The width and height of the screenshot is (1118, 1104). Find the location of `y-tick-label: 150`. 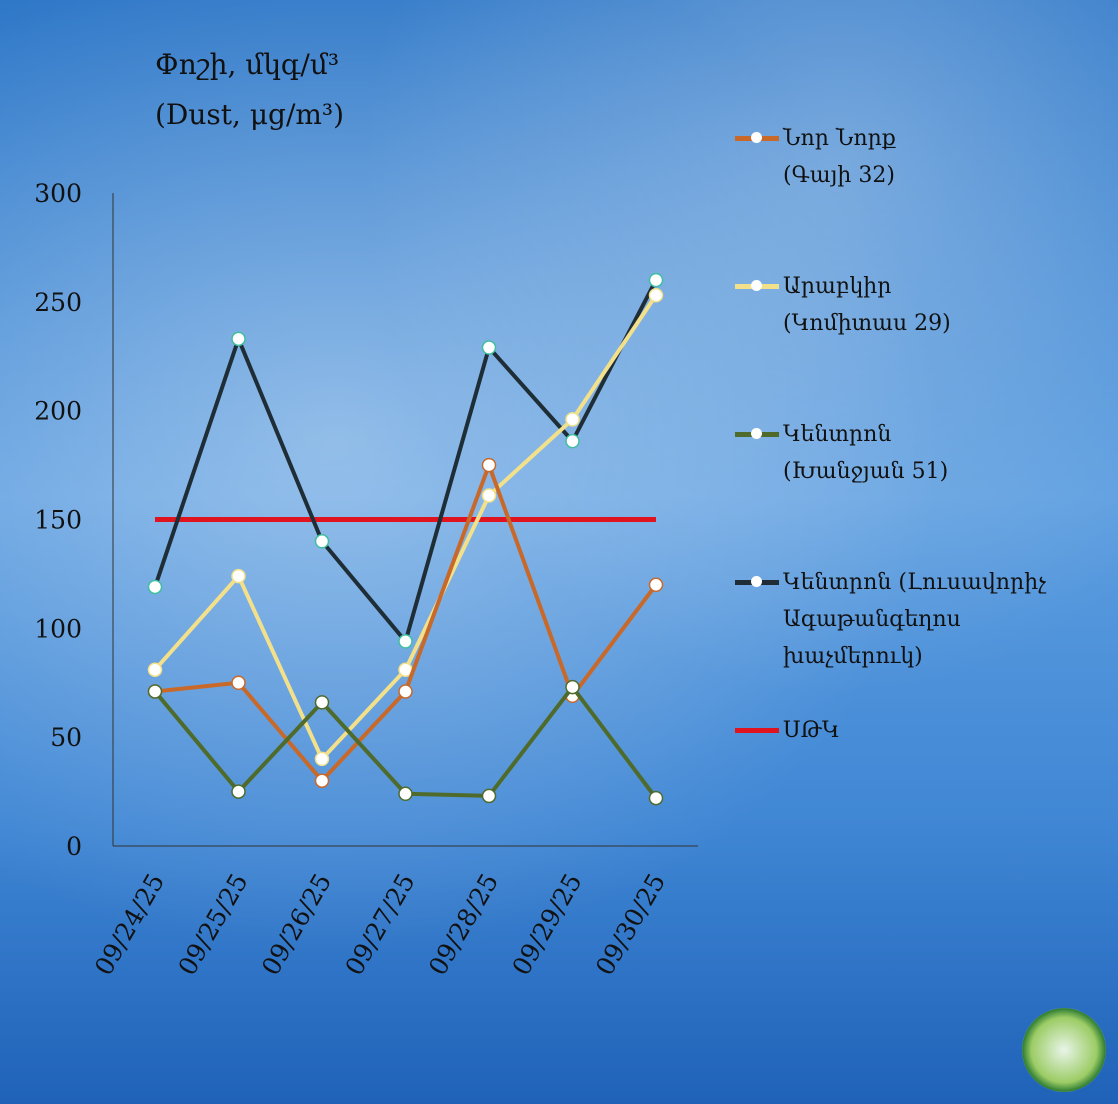

y-tick-label: 150 is located at coordinates (58, 520).